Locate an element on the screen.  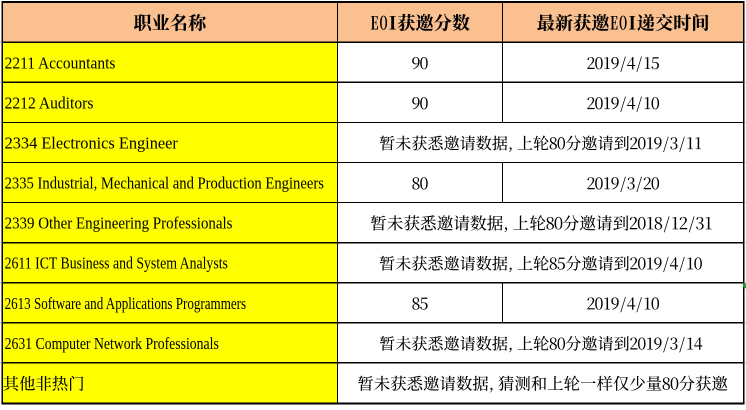
svg-text: 2334 Electronics Engineer is located at coordinates (91, 143).